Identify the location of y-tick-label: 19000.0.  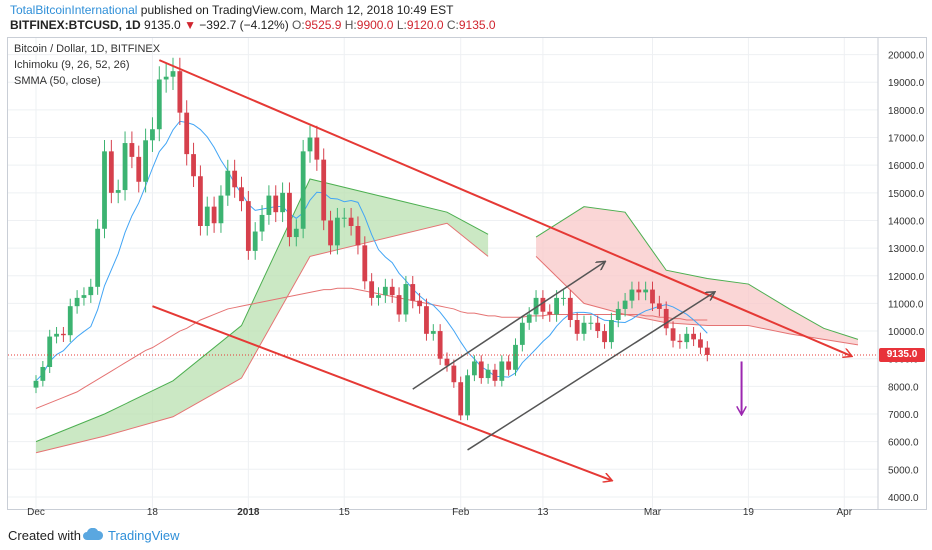
(906, 83).